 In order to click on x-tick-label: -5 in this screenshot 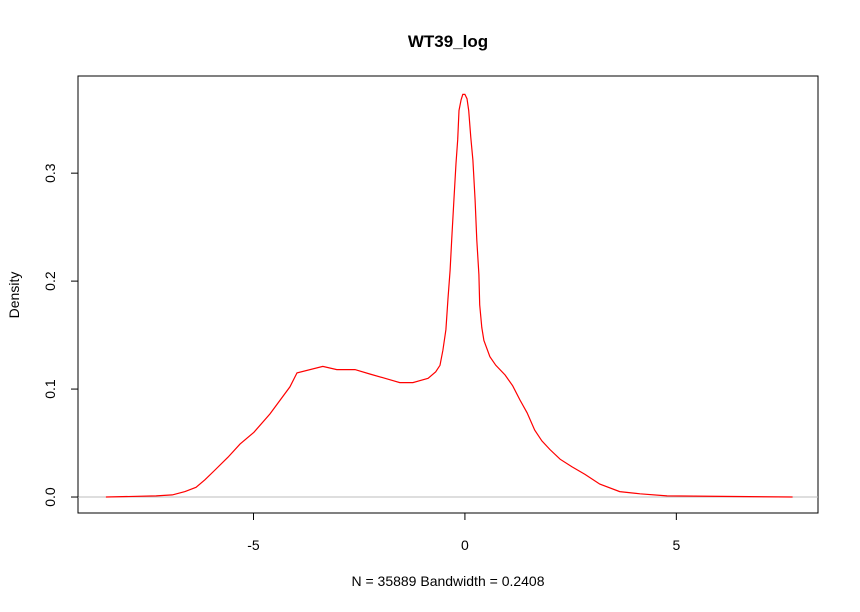, I will do `click(253, 545)`.